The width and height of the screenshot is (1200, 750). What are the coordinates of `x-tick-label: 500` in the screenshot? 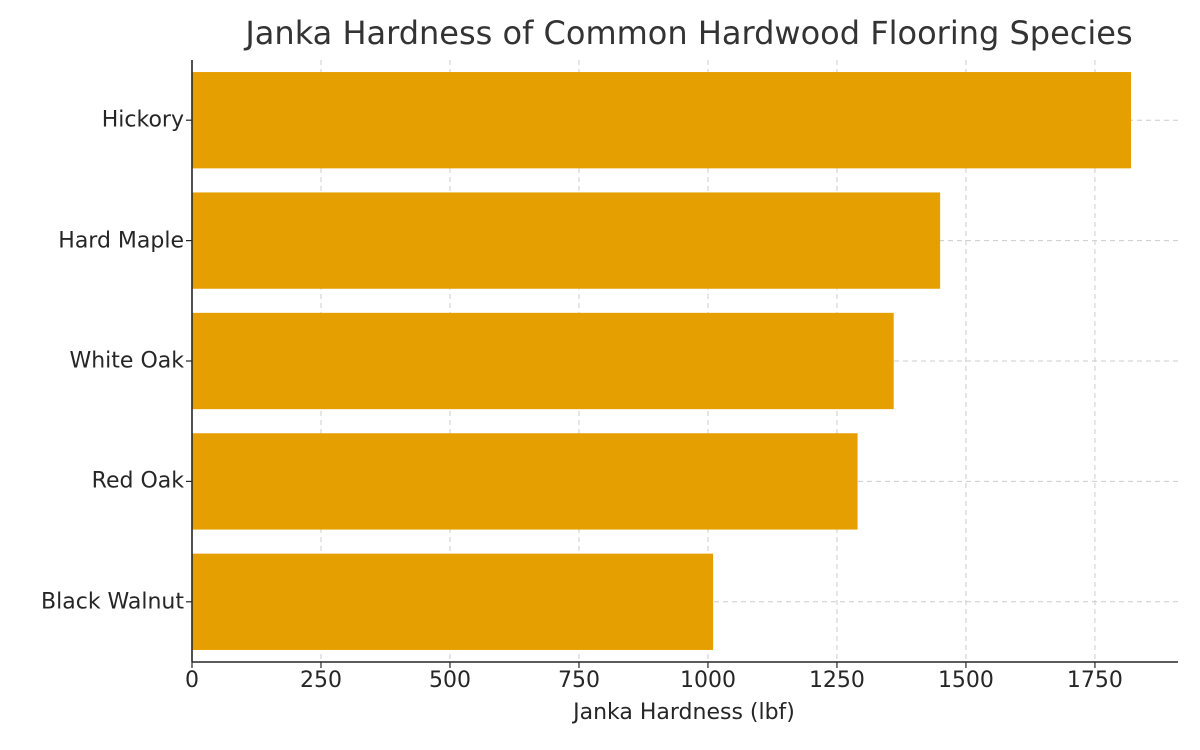 It's located at (449, 680).